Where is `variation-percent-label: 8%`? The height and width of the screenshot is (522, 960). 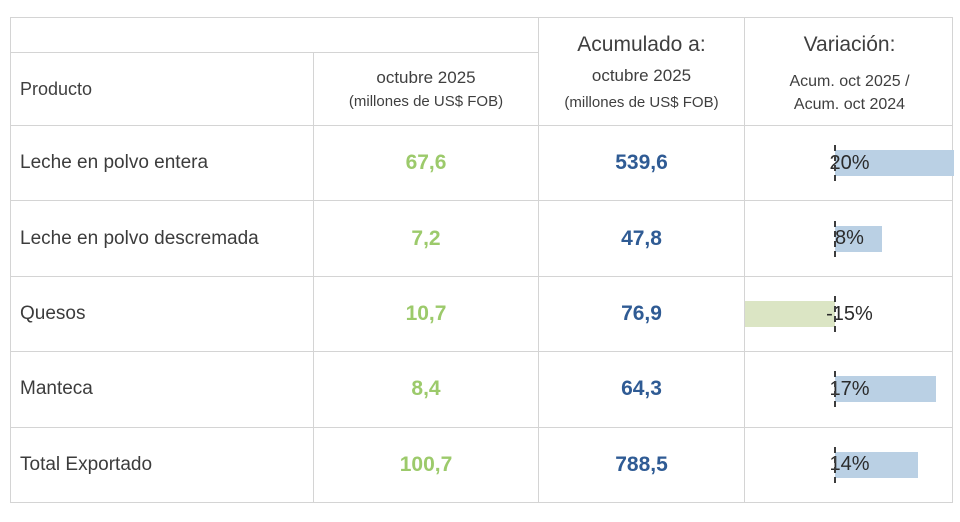 variation-percent-label: 8% is located at coordinates (849, 238).